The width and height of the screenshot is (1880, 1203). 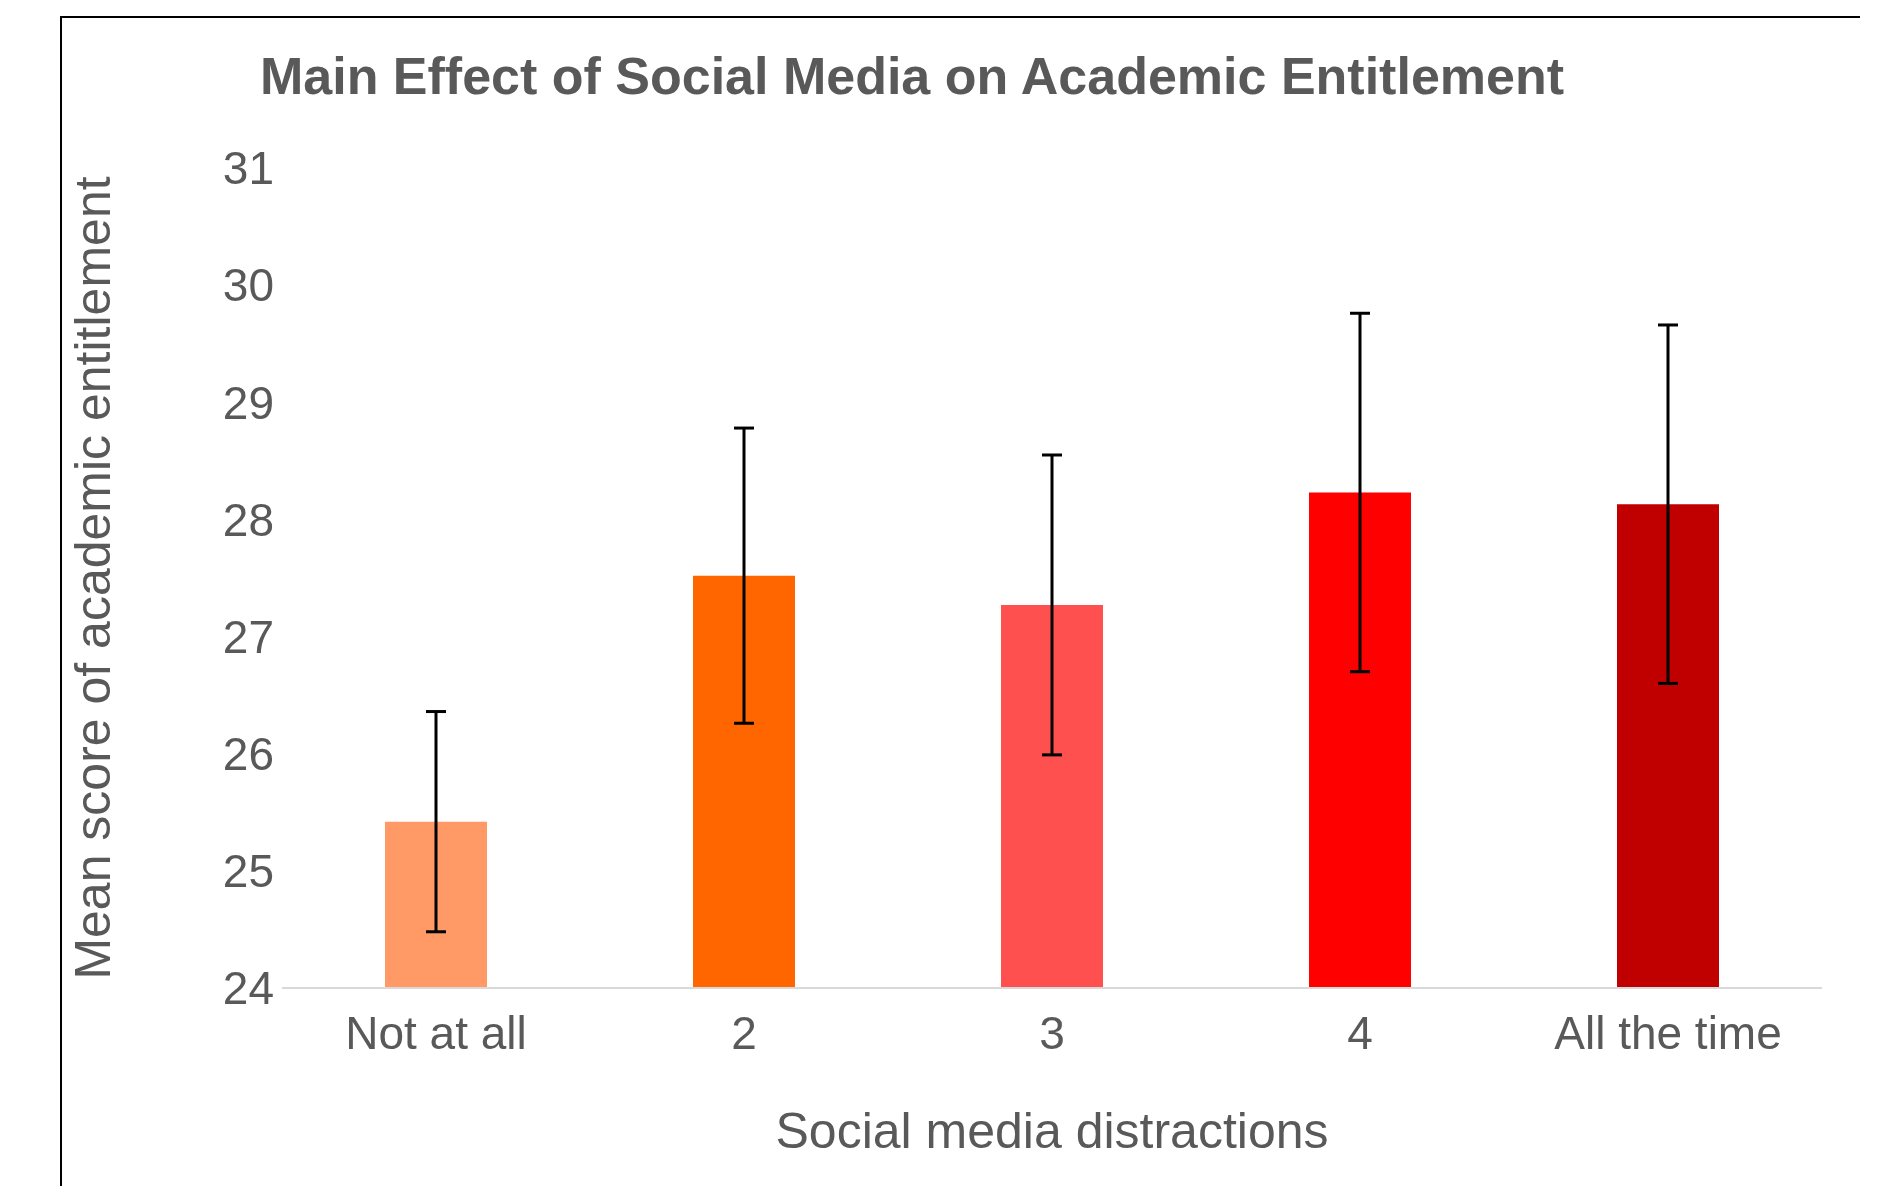 What do you see at coordinates (248, 519) in the screenshot?
I see `y-tick-label: 28` at bounding box center [248, 519].